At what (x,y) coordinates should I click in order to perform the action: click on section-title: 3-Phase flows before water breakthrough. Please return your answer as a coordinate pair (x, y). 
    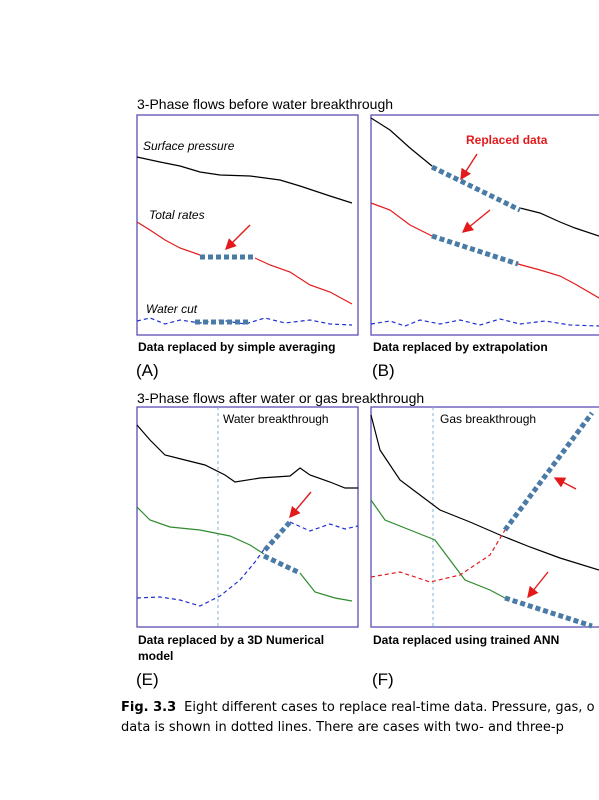
    Looking at the image, I should click on (265, 104).